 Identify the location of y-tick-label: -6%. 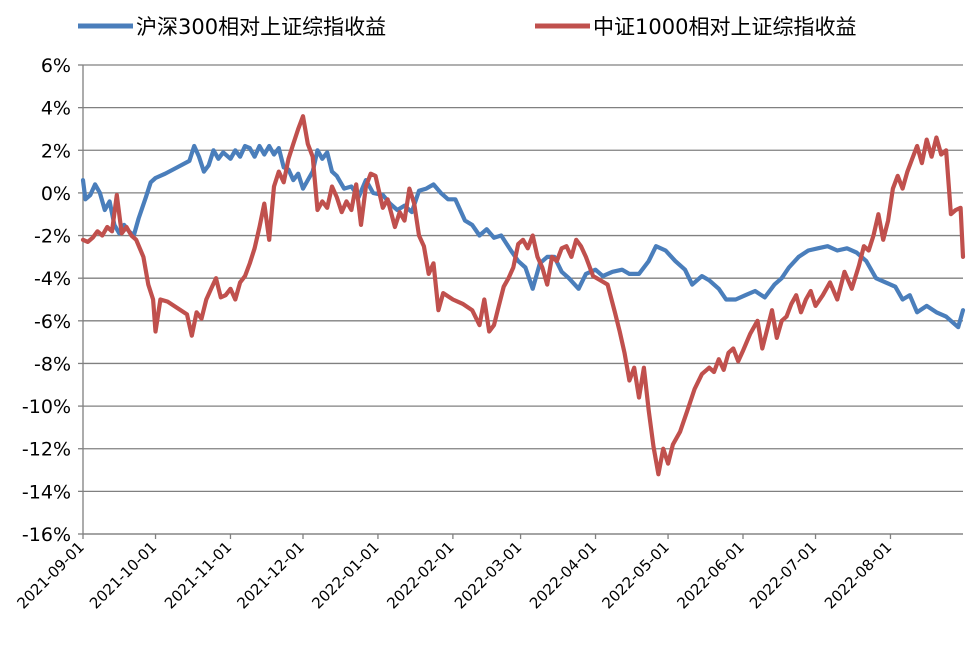
(52, 322).